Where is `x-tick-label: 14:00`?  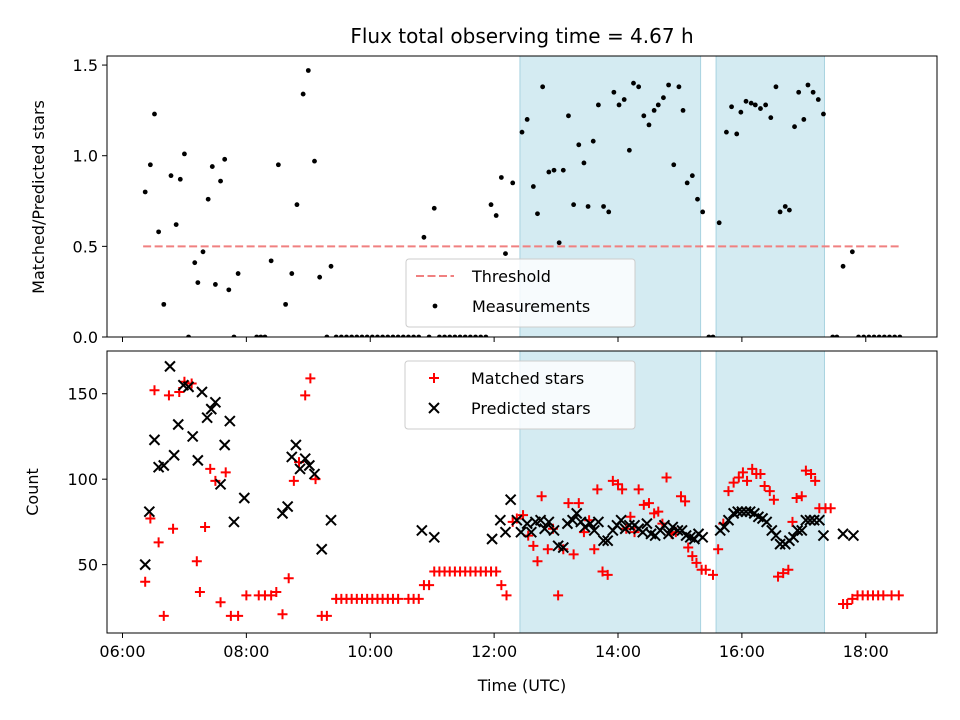
x-tick-label: 14:00 is located at coordinates (618, 651).